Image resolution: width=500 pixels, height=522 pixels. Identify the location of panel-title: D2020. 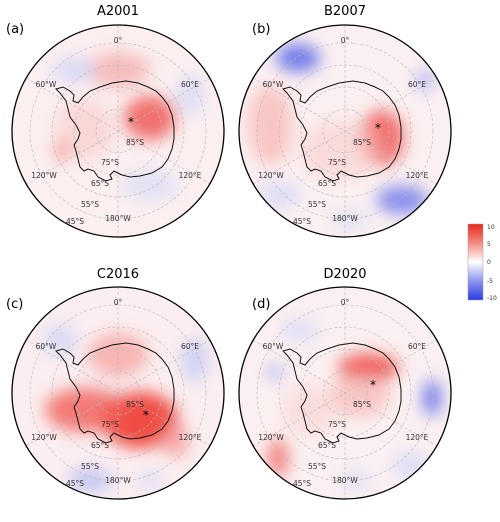
(344, 274).